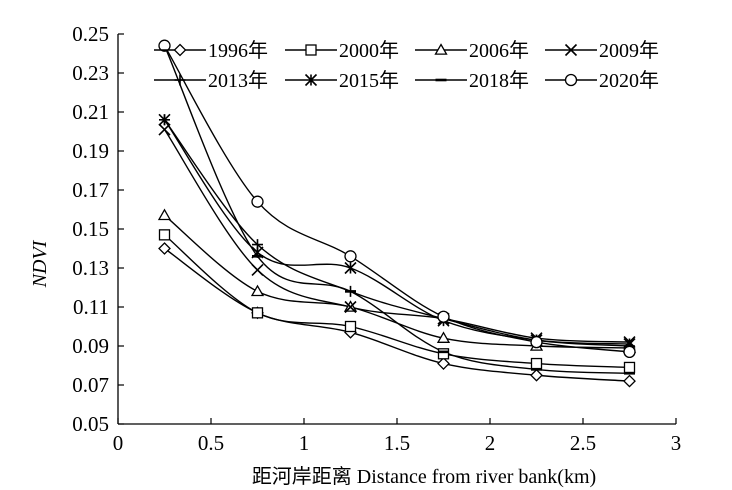 This screenshot has width=732, height=490. What do you see at coordinates (490, 443) in the screenshot?
I see `x-tick-label: 2` at bounding box center [490, 443].